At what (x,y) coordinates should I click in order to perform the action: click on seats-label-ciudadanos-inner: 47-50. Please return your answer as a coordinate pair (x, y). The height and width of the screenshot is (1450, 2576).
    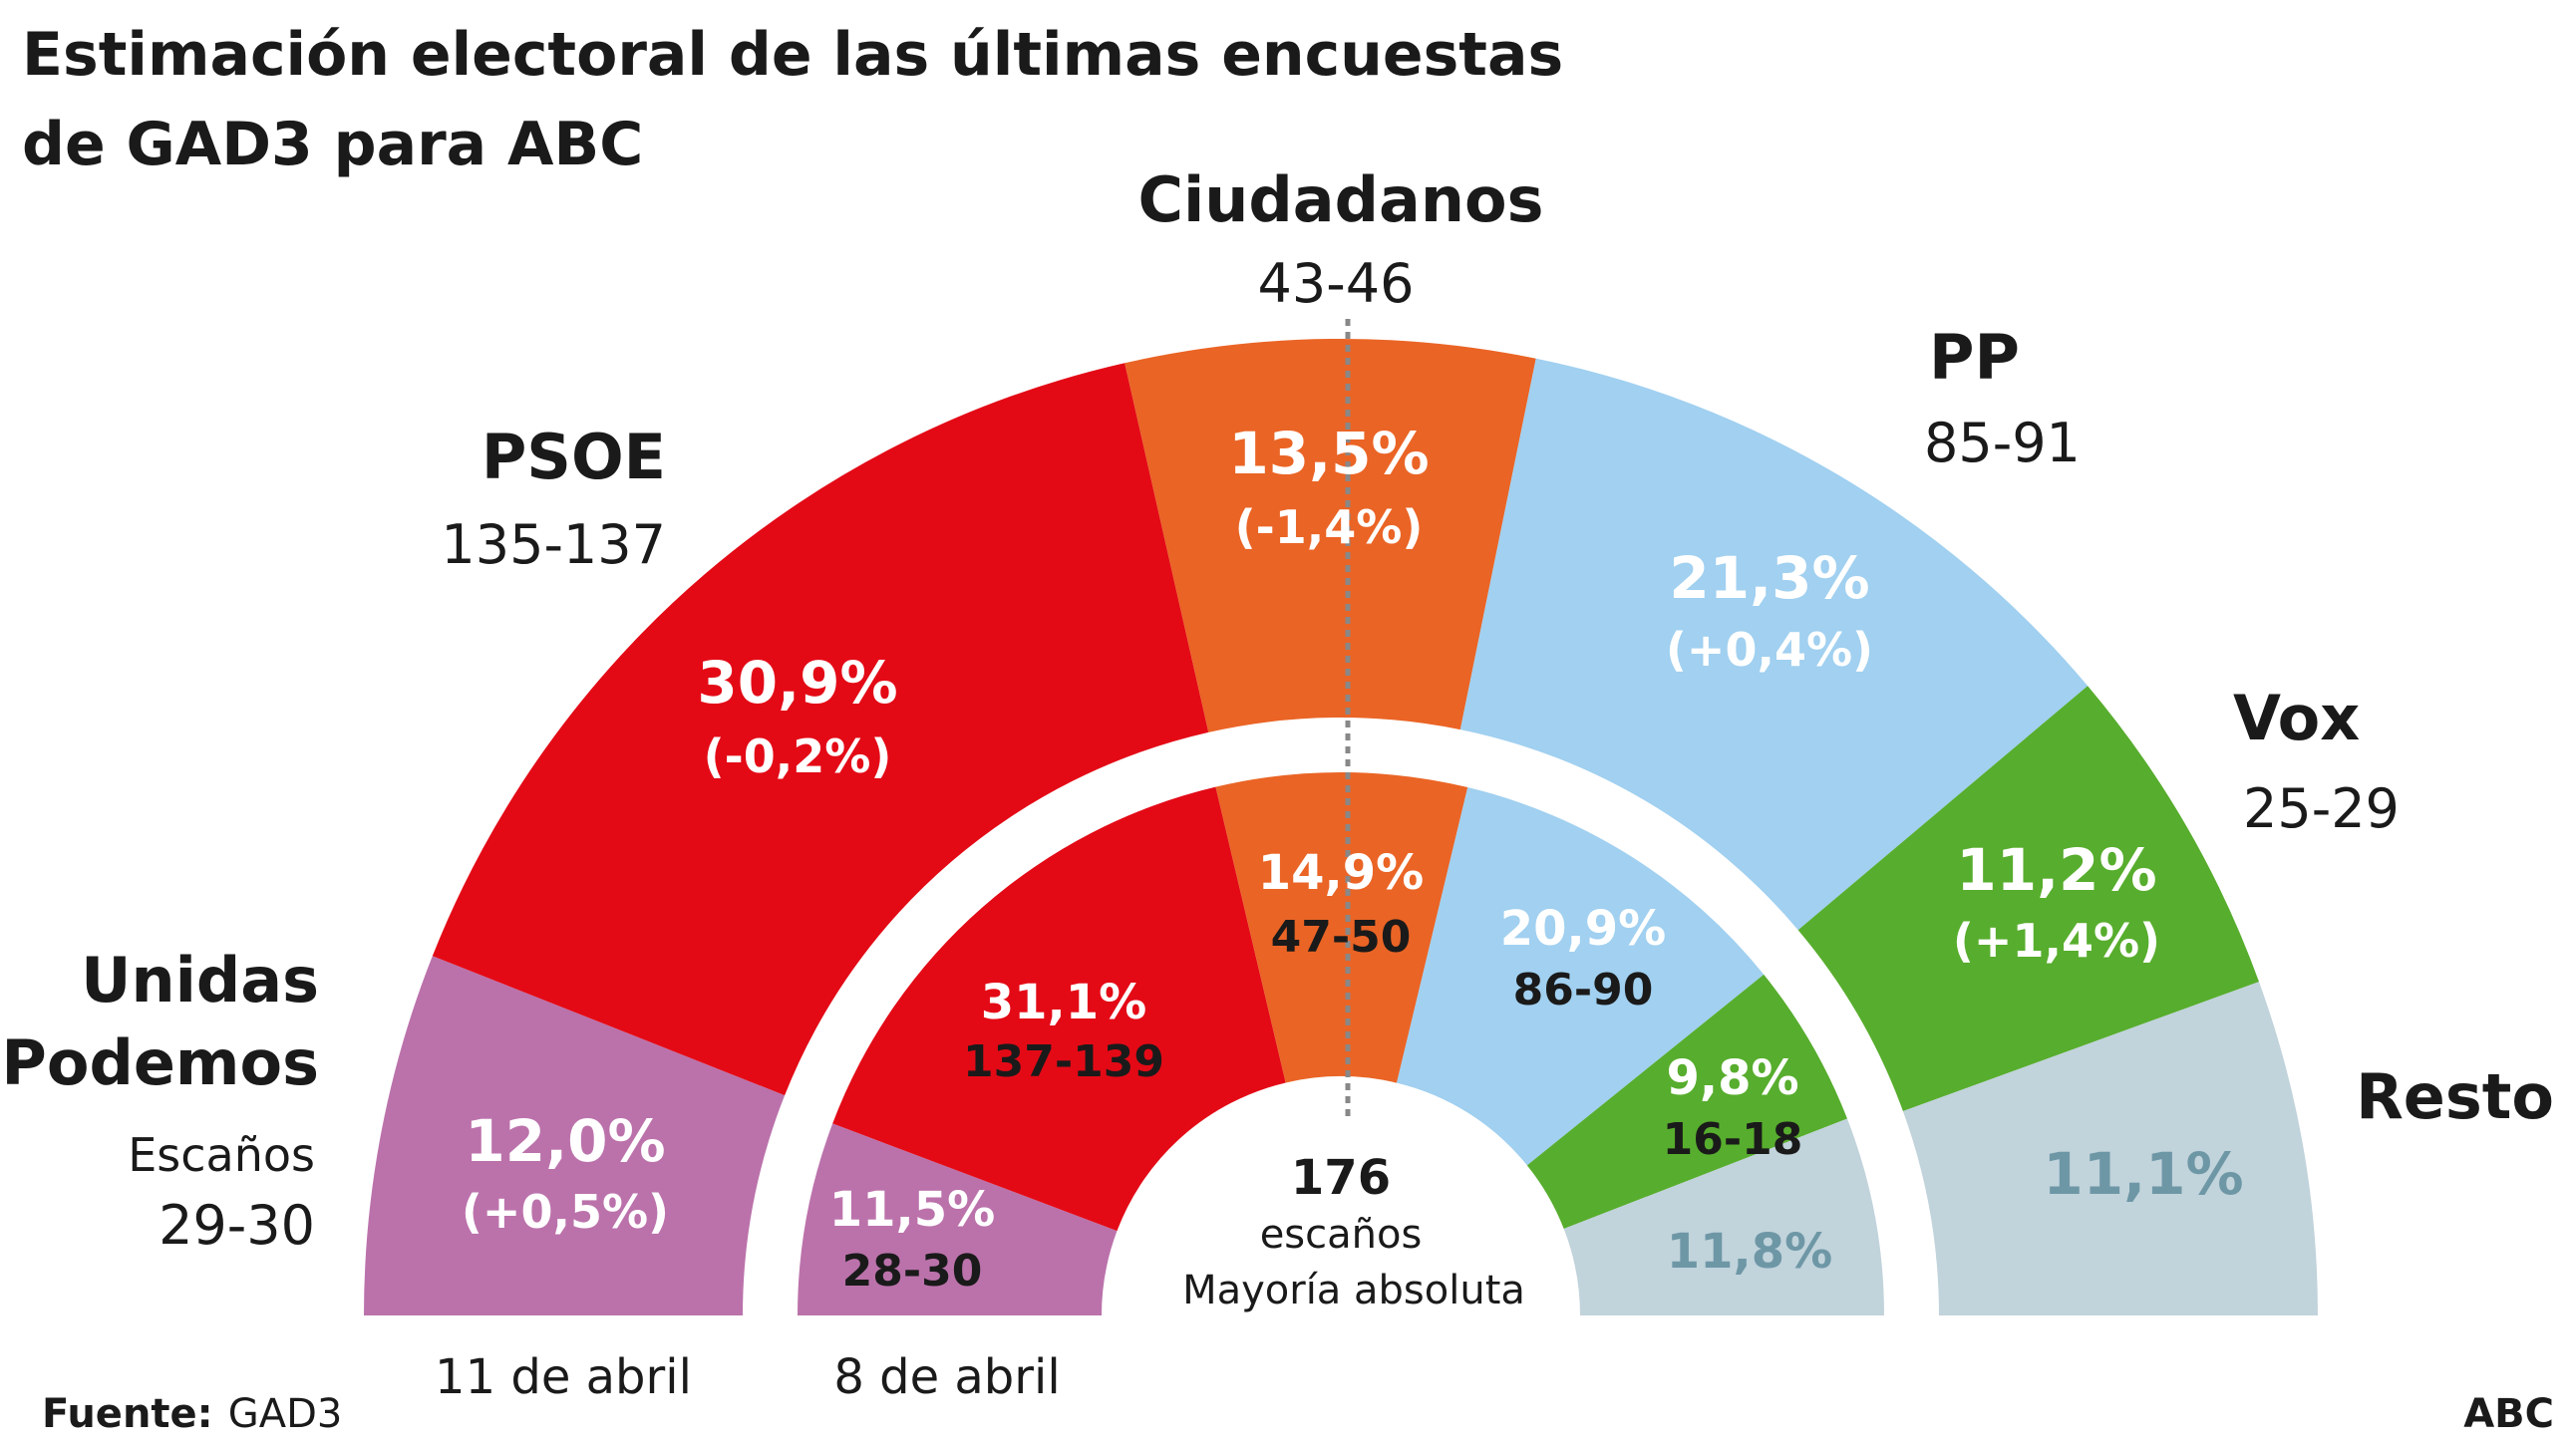
    Looking at the image, I should click on (1341, 937).